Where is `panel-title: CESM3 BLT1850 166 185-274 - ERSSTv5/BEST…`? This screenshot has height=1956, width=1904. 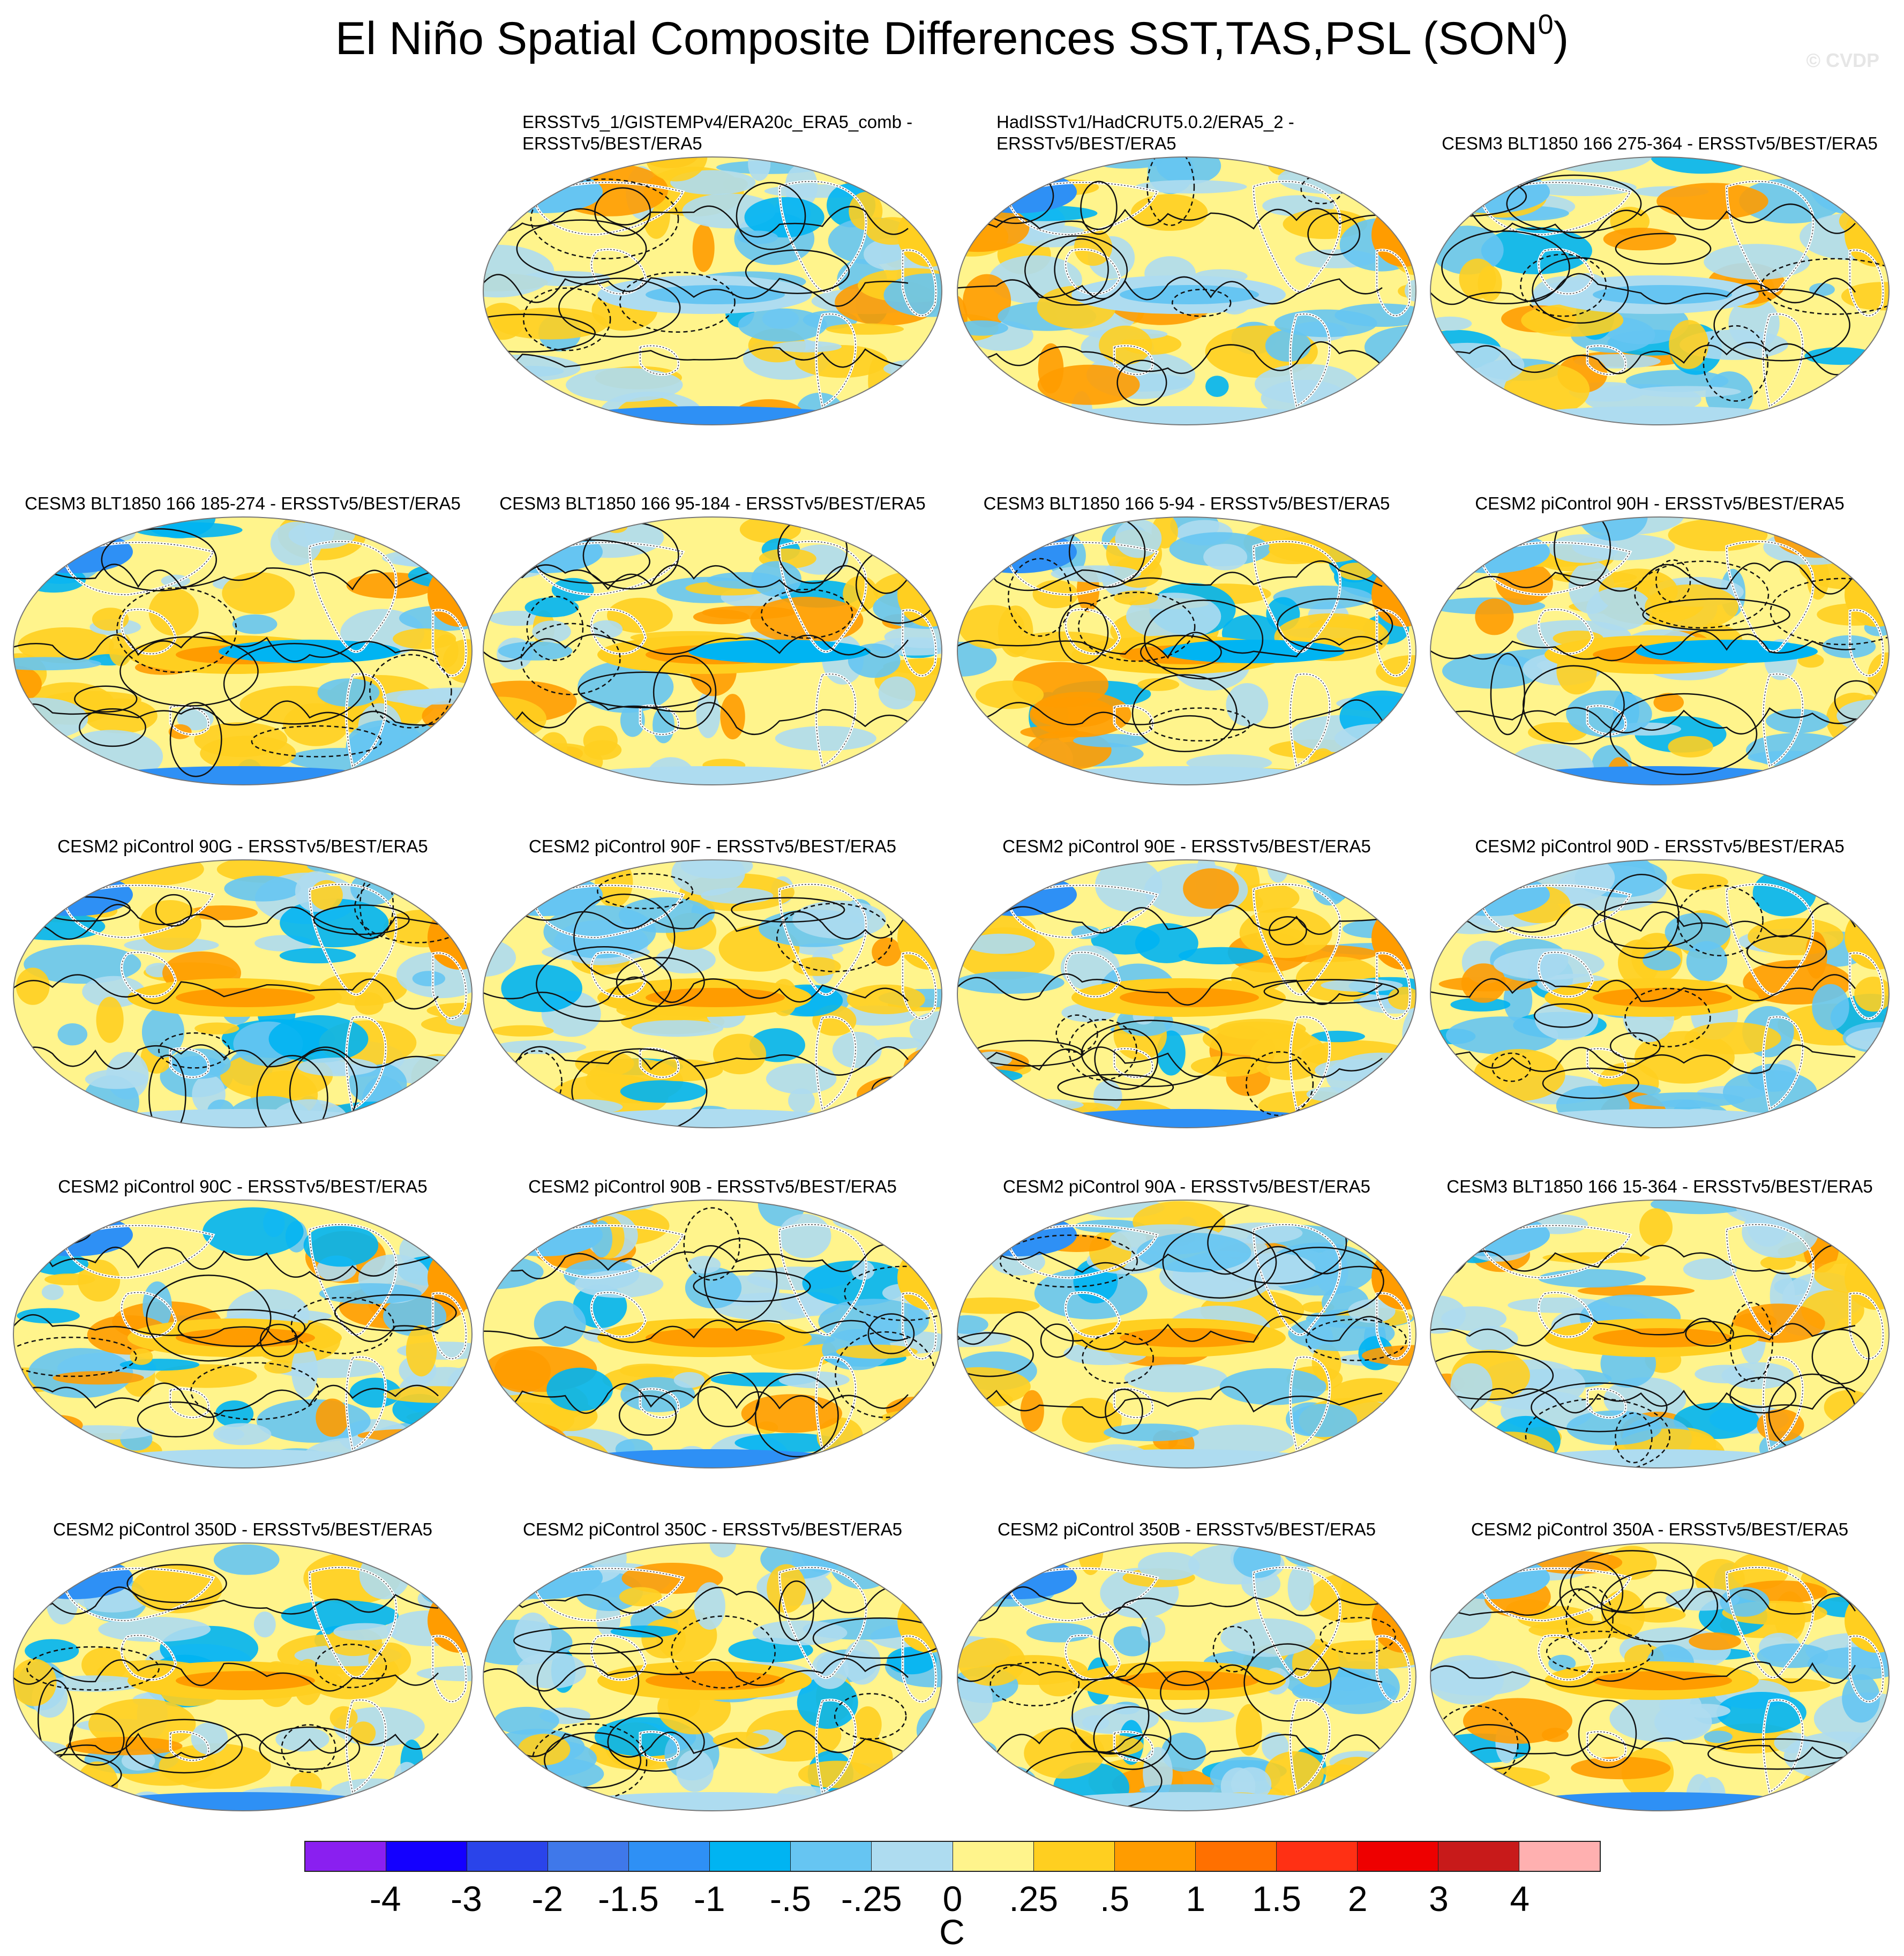 panel-title: CESM3 BLT1850 166 185-274 - ERSSTv5/BEST… is located at coordinates (243, 503).